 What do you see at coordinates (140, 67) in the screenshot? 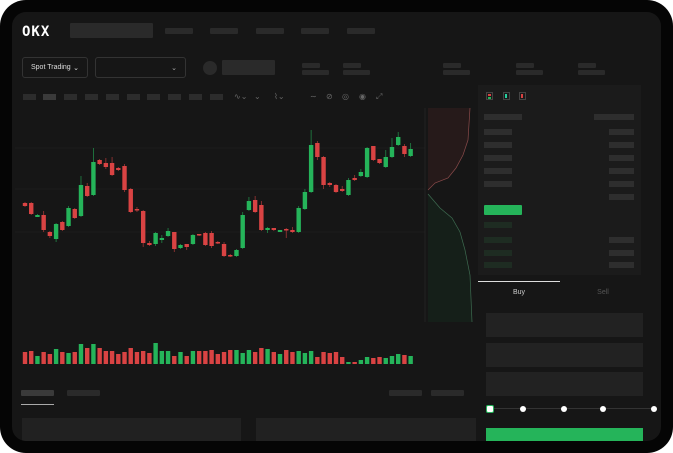
I see `pair-dropdown: ⌄` at bounding box center [140, 67].